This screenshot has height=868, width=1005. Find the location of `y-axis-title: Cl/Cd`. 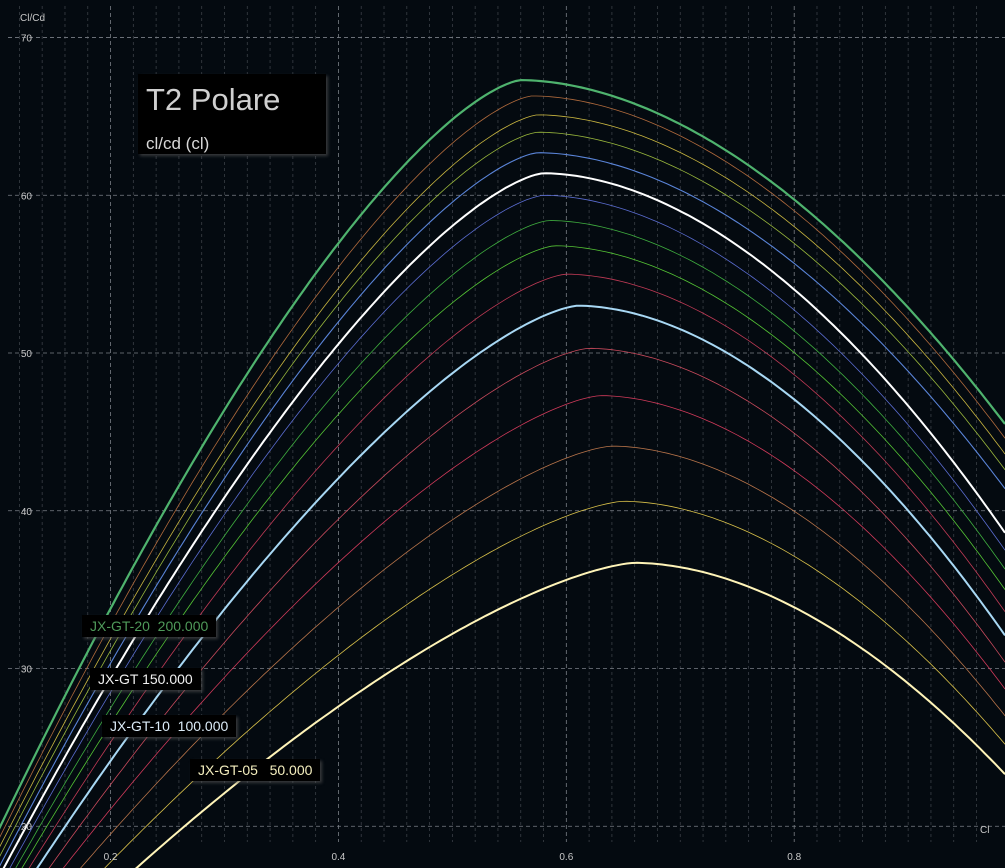

y-axis-title: Cl/Cd is located at coordinates (32, 18).